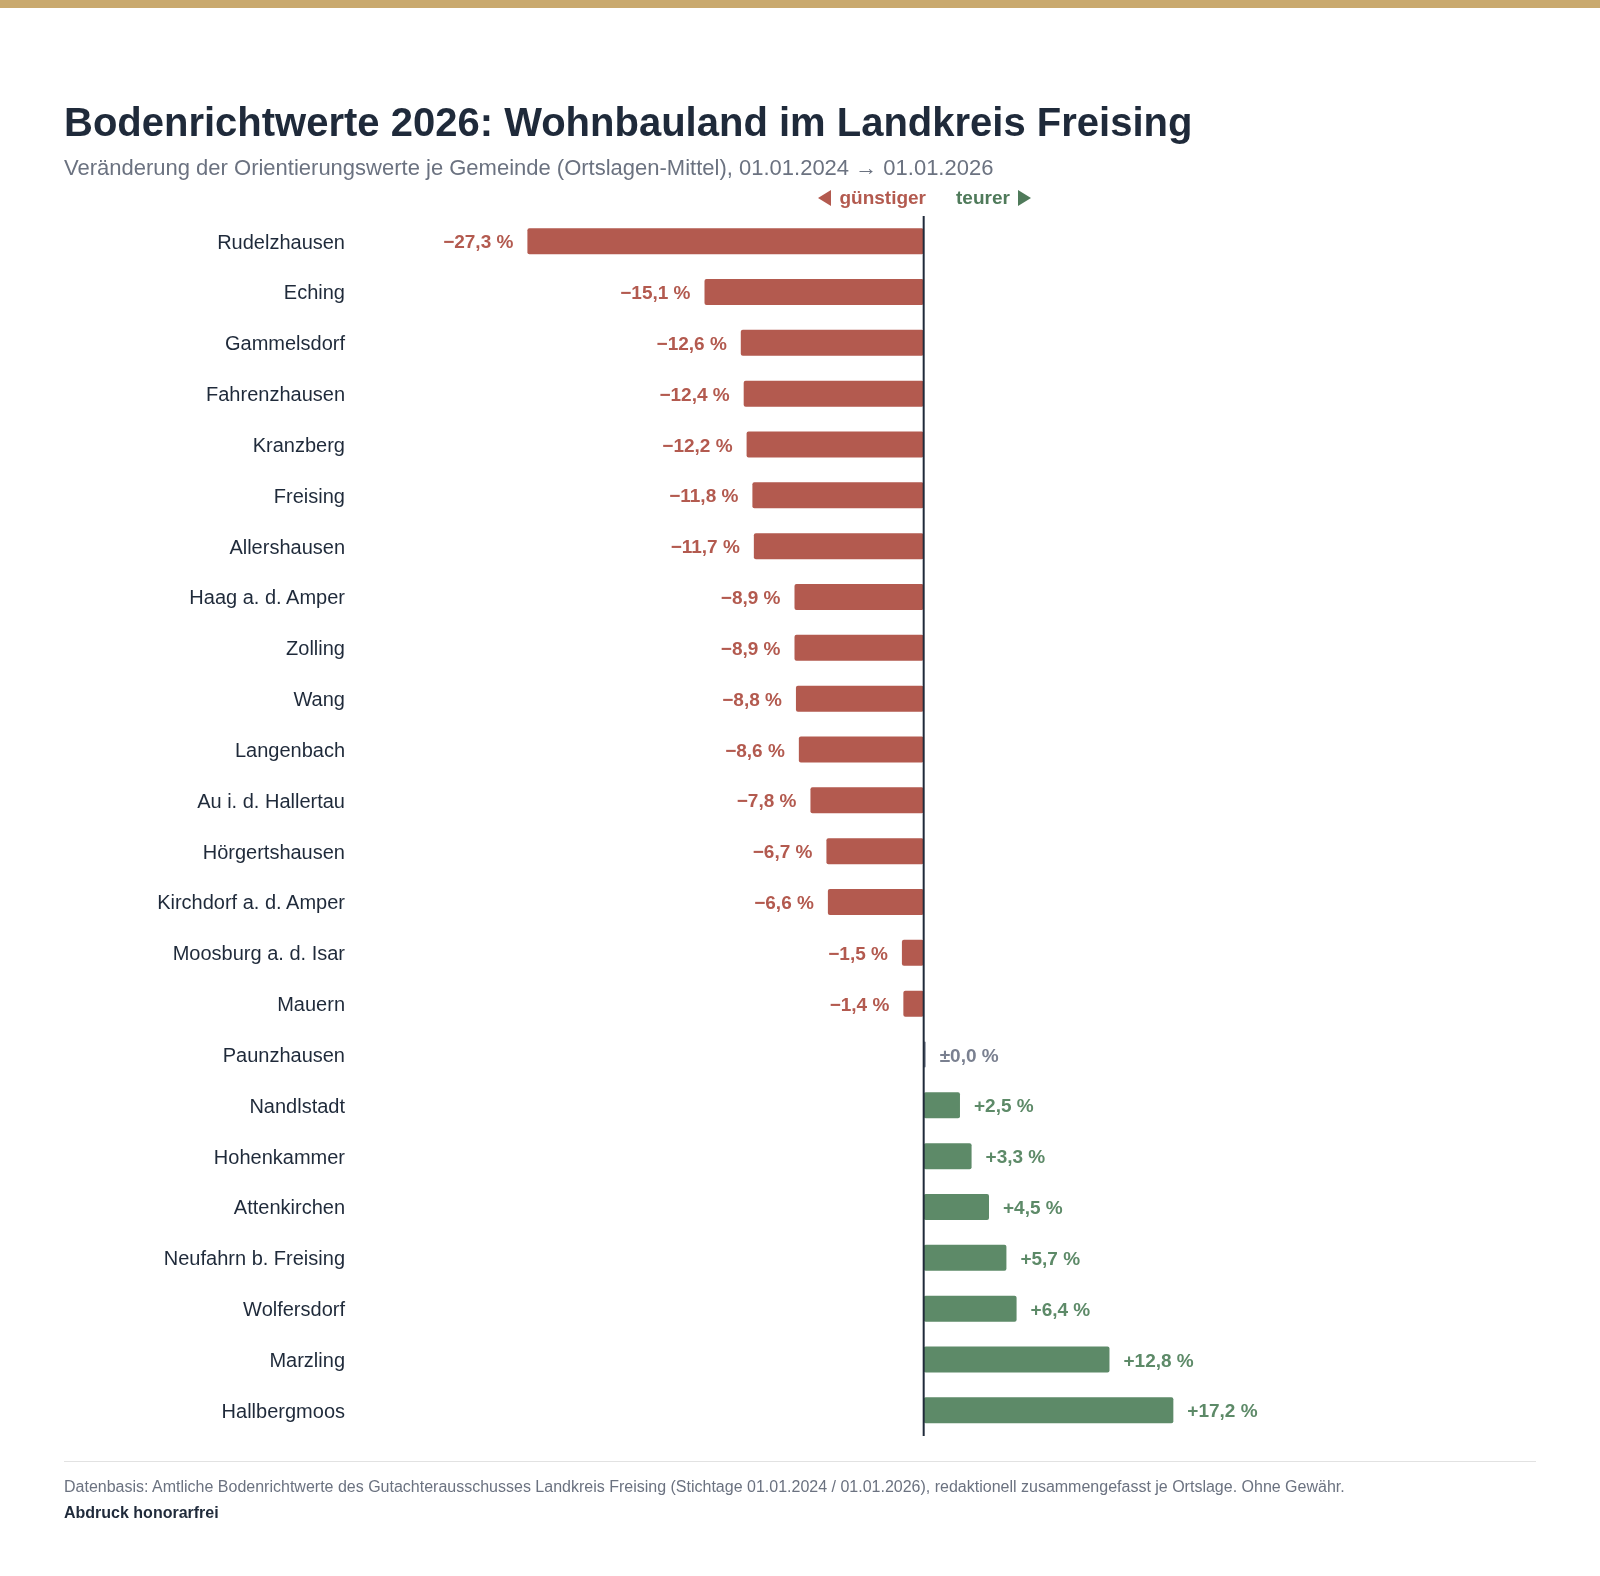  Describe the element at coordinates (1222, 1411) in the screenshot. I see `data-label: +17,2 %` at that location.